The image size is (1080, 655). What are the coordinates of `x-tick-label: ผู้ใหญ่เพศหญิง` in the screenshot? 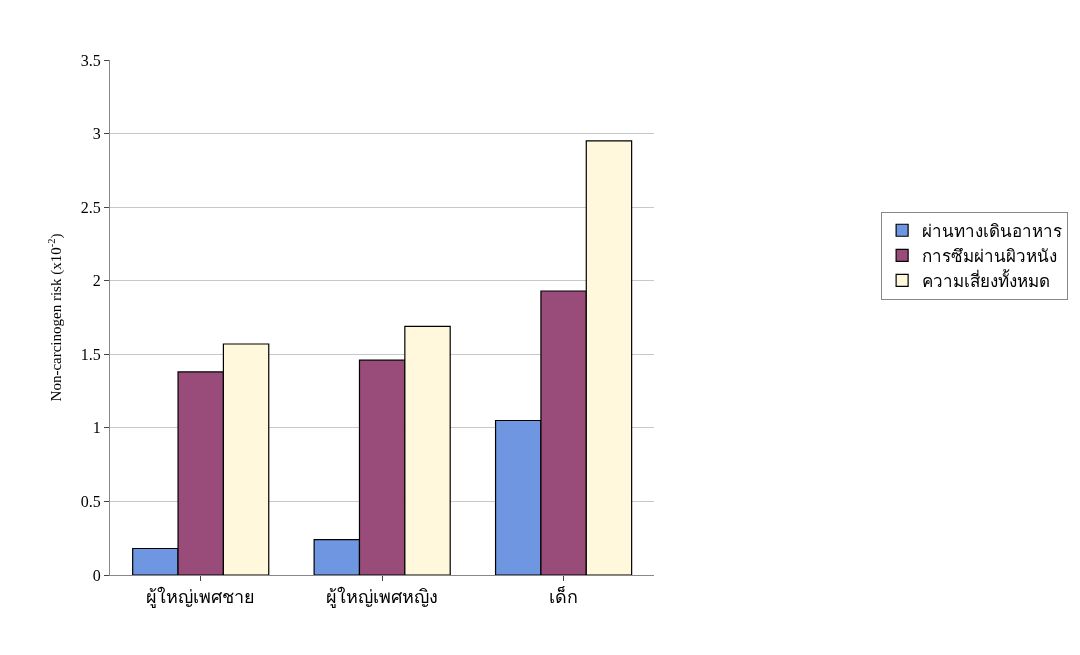 It's located at (382, 596).